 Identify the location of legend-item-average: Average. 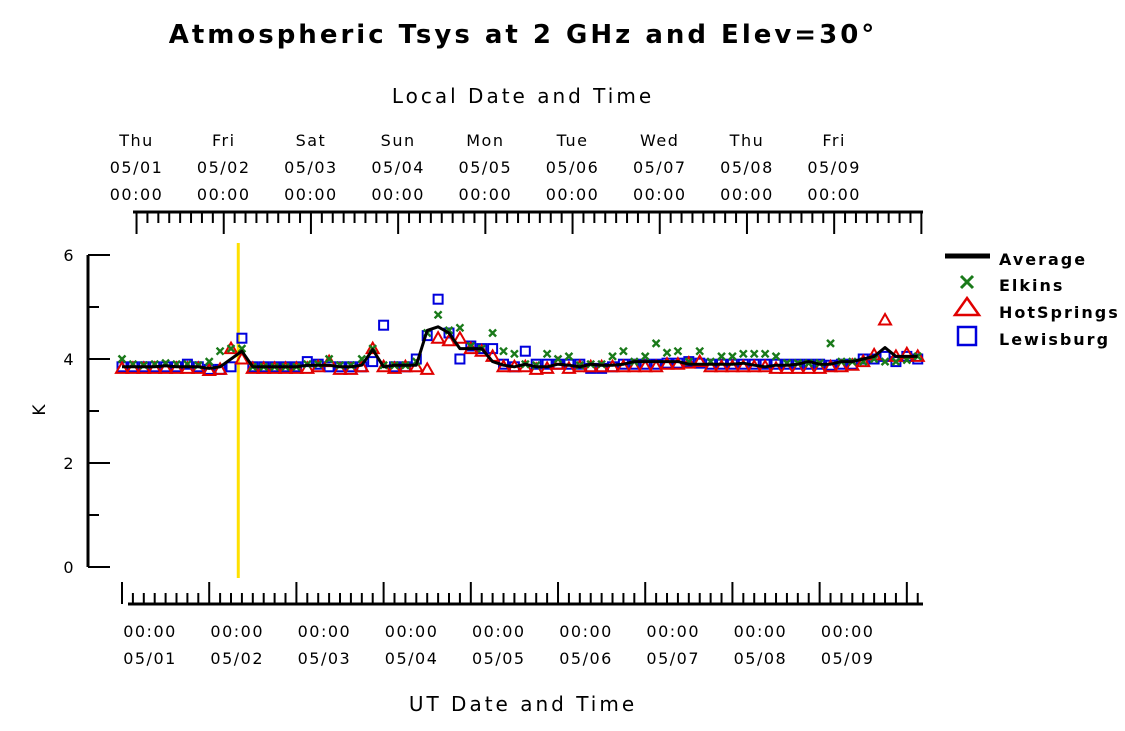
(1016, 259).